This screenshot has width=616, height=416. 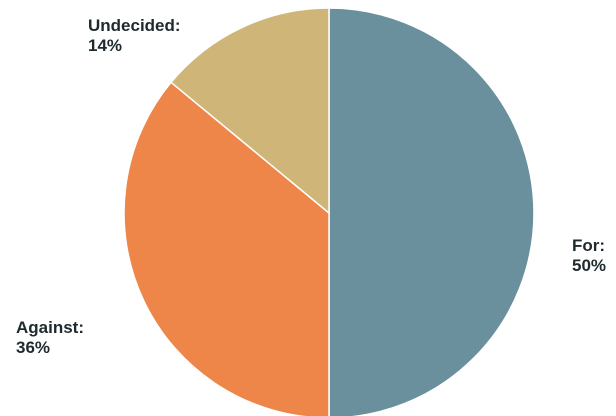 What do you see at coordinates (33, 347) in the screenshot?
I see `against-label-percent: 36%` at bounding box center [33, 347].